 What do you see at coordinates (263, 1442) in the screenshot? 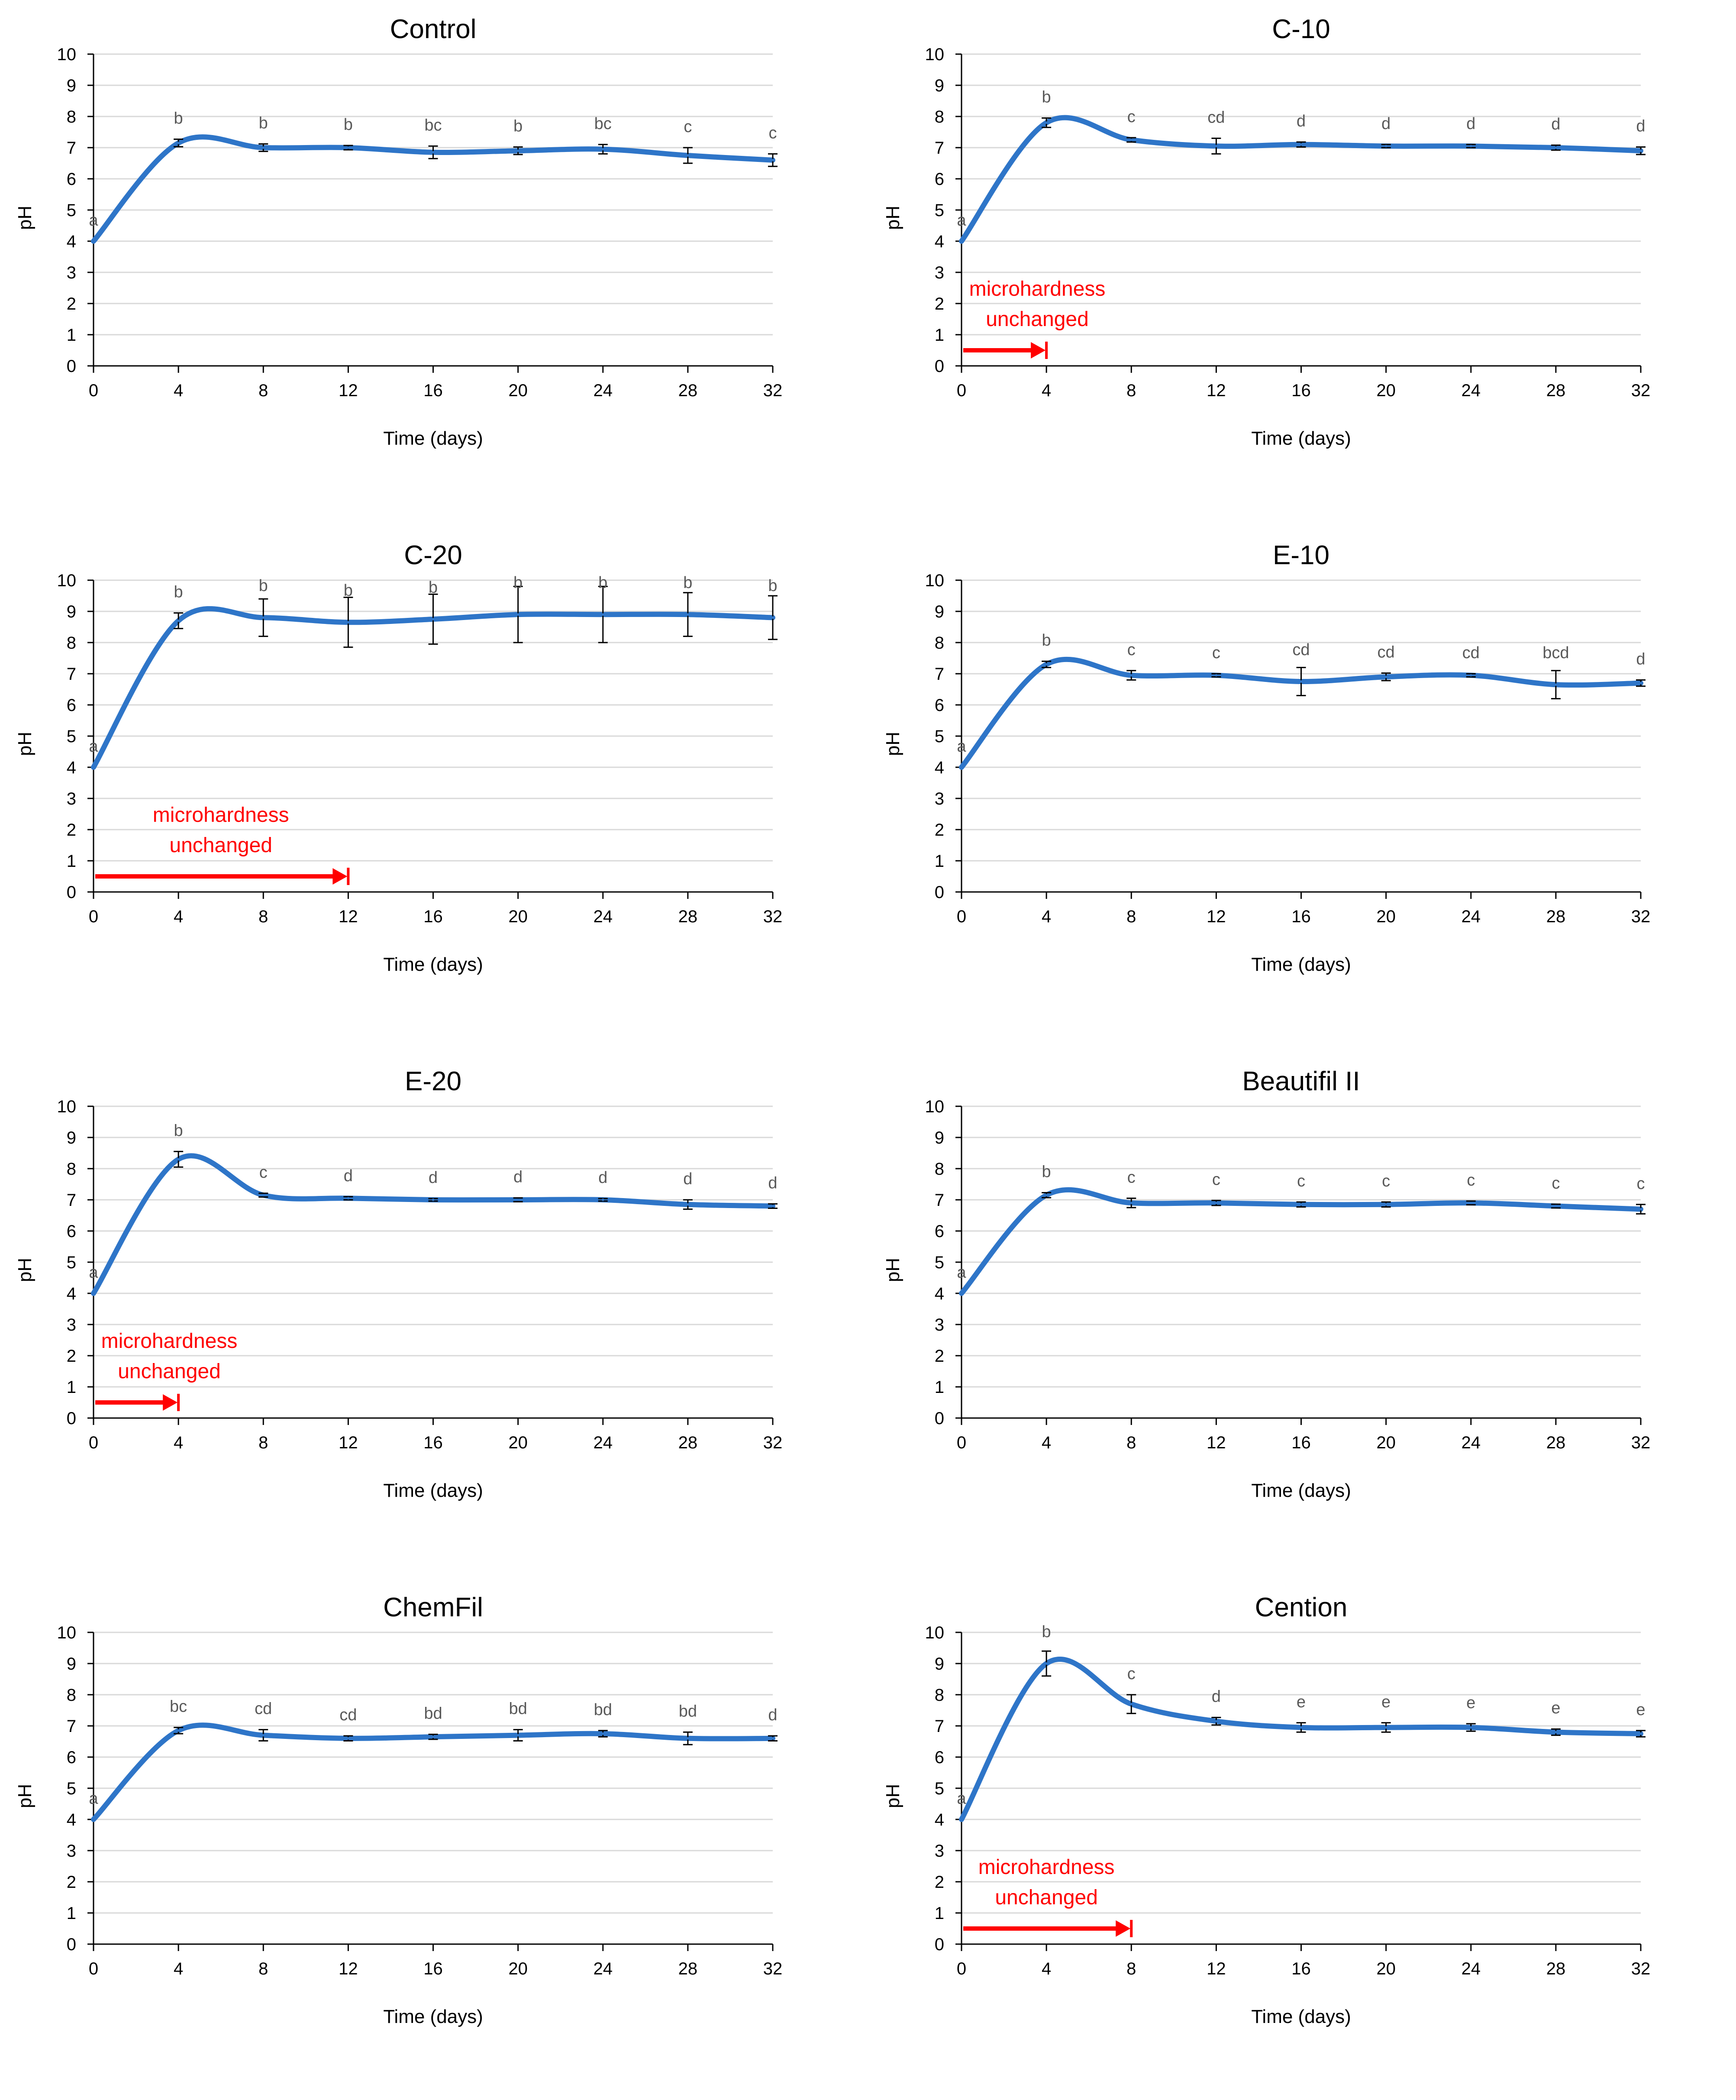
I see `x-tick-label: 8` at bounding box center [263, 1442].